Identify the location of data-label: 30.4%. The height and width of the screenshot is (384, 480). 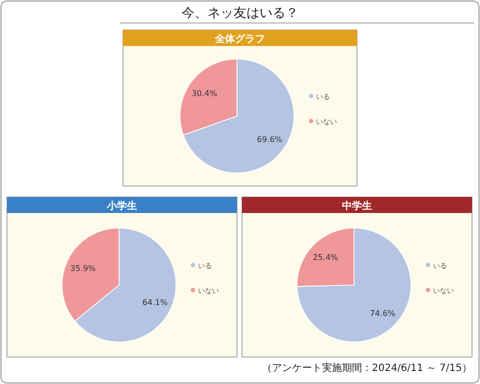
(205, 93).